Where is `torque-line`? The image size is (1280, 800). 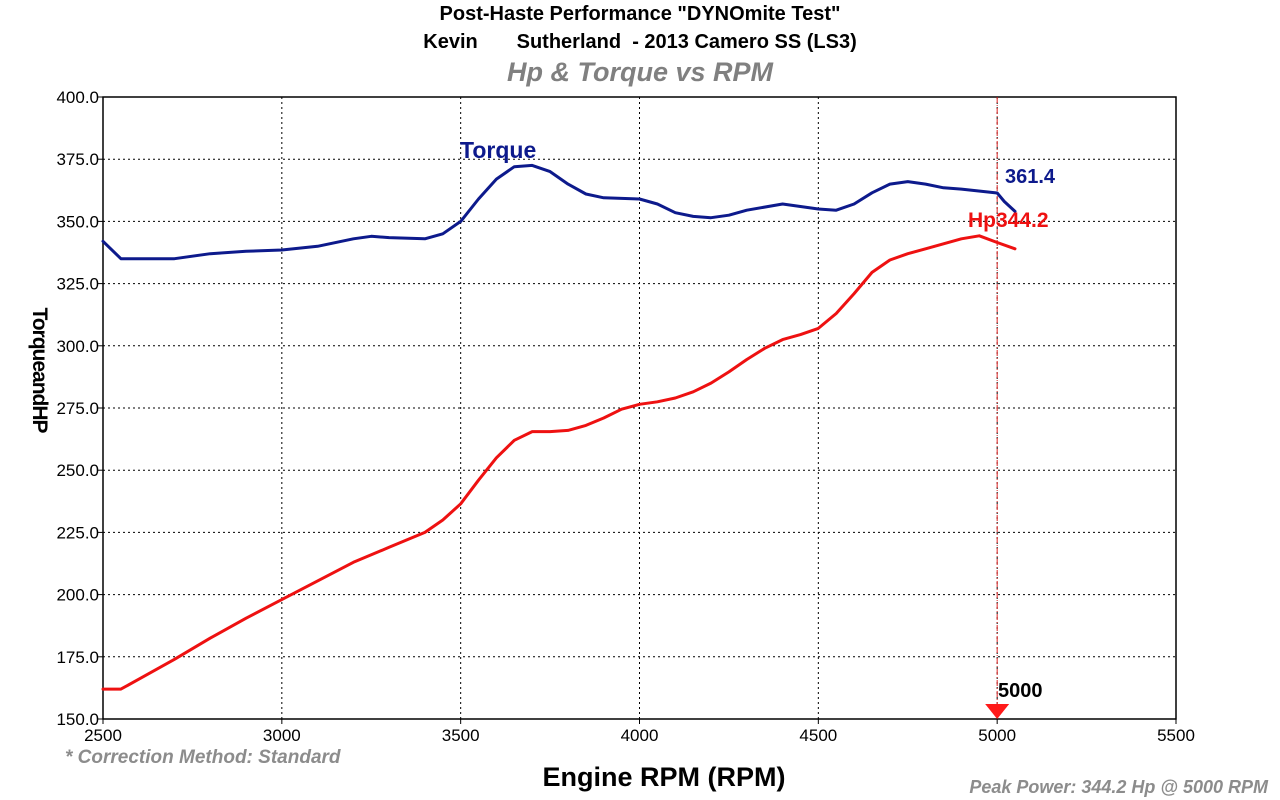 torque-line is located at coordinates (559, 212).